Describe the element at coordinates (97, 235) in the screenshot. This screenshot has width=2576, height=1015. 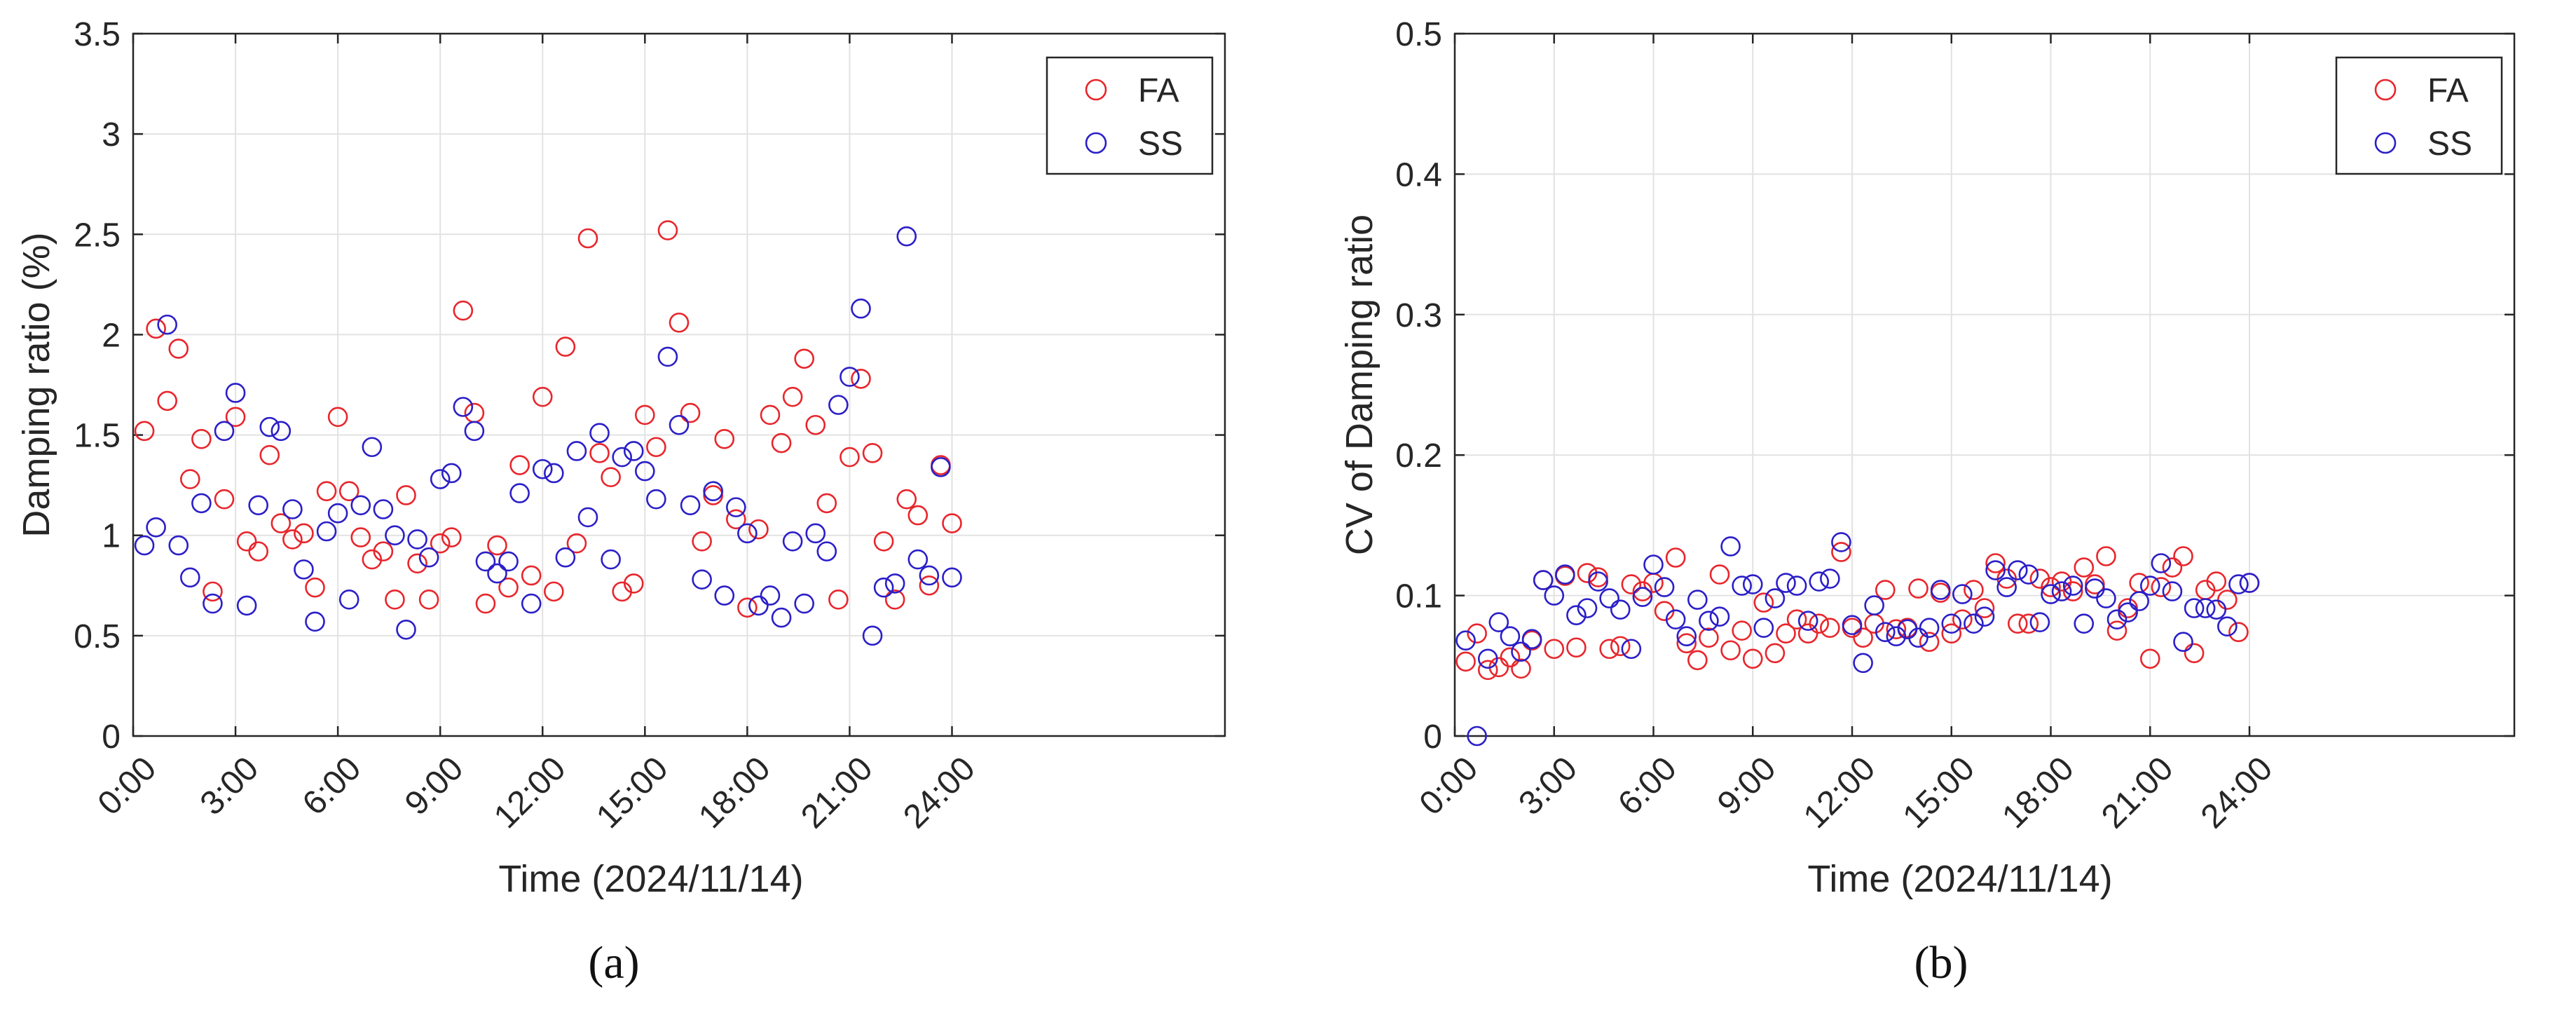
I see `y-tick-label: 2.5` at that location.